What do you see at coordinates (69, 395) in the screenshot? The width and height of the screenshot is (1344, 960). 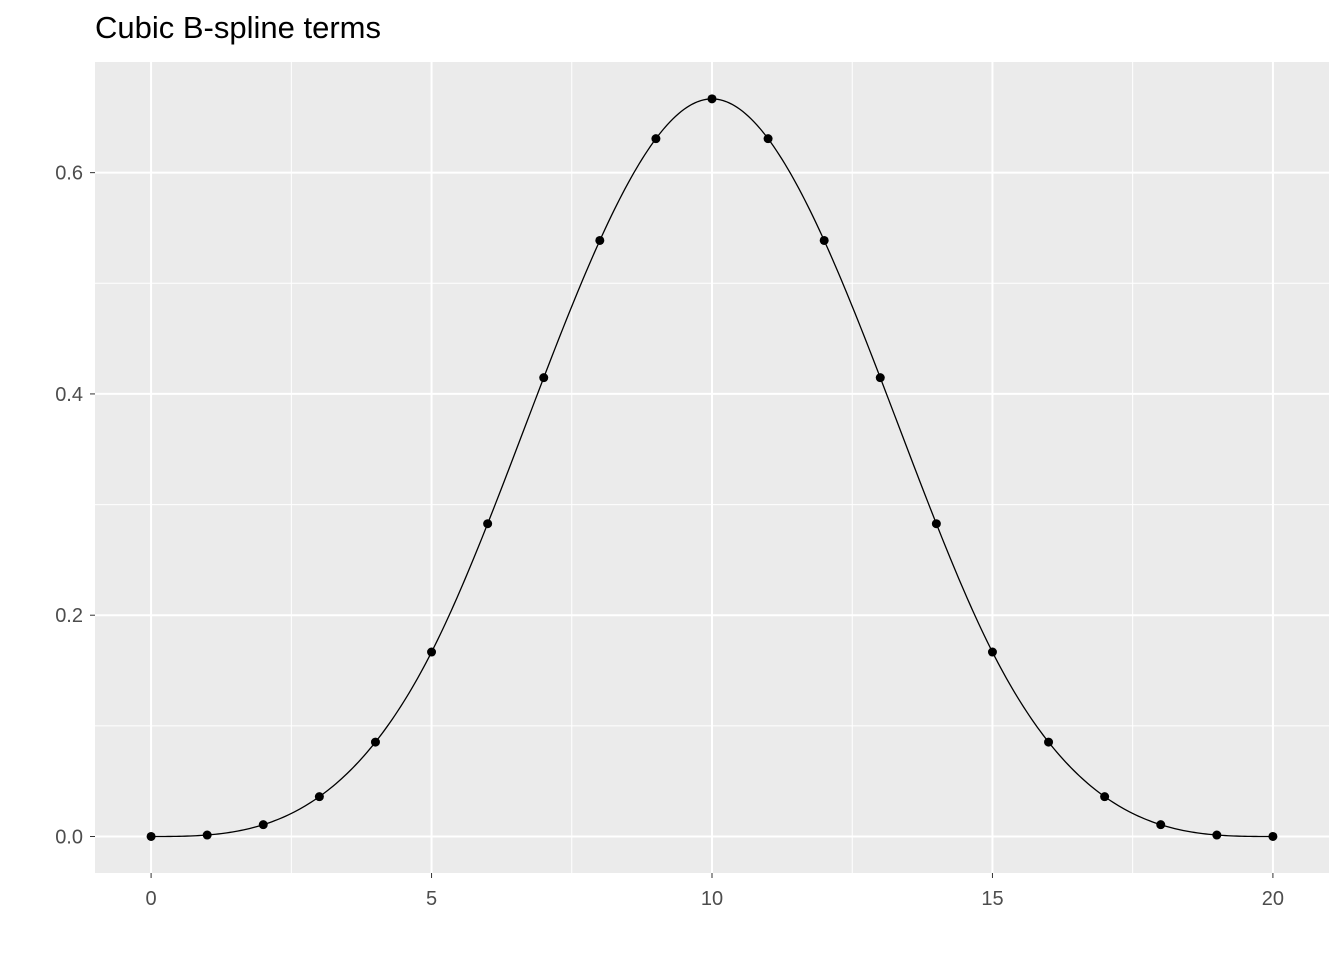 I see `y-tick-label: 0.4` at bounding box center [69, 395].